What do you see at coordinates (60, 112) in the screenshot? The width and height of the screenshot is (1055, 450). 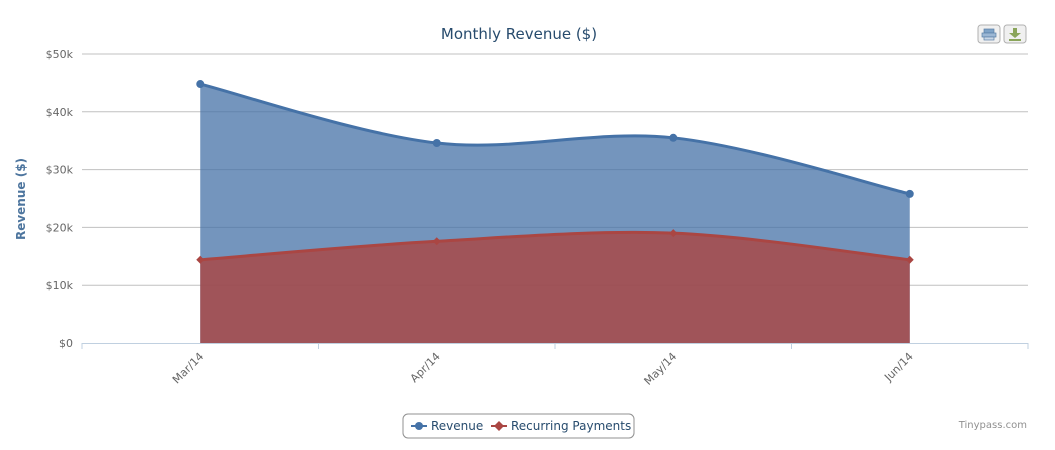 I see `y-tick-label: $40k` at bounding box center [60, 112].